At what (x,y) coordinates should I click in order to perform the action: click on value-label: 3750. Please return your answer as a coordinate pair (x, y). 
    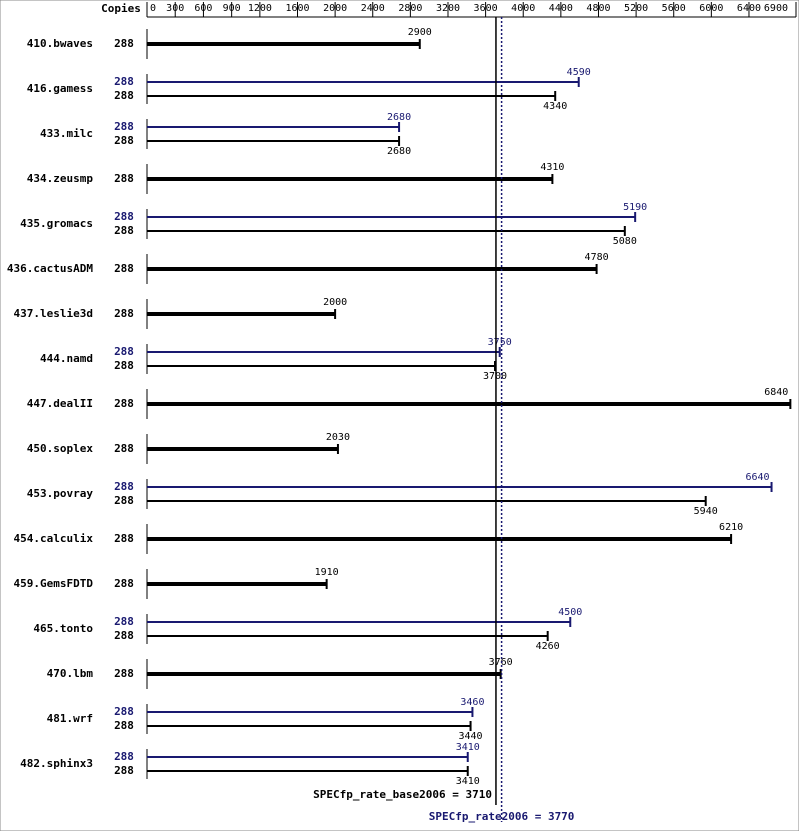
    Looking at the image, I should click on (500, 342).